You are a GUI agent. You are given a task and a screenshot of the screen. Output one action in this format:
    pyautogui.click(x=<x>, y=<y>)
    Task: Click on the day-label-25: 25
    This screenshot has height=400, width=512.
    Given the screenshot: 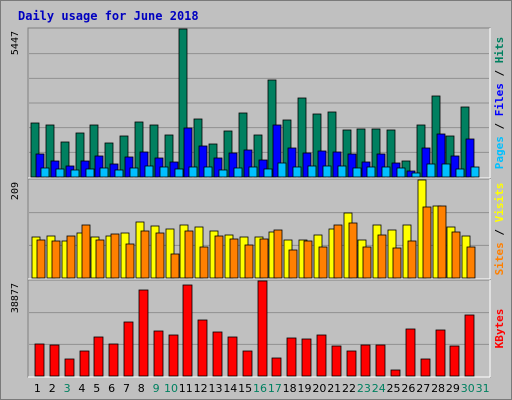 What is the action you would take?
    pyautogui.click(x=394, y=388)
    